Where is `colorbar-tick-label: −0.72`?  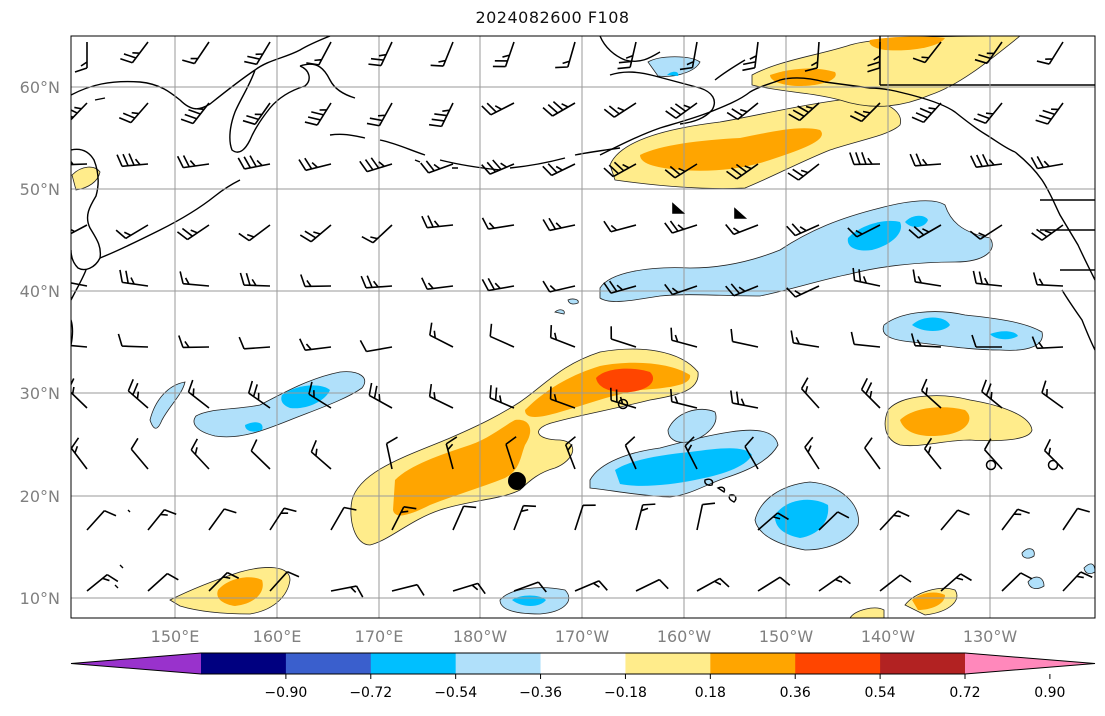
colorbar-tick-label: −0.72 is located at coordinates (370, 693).